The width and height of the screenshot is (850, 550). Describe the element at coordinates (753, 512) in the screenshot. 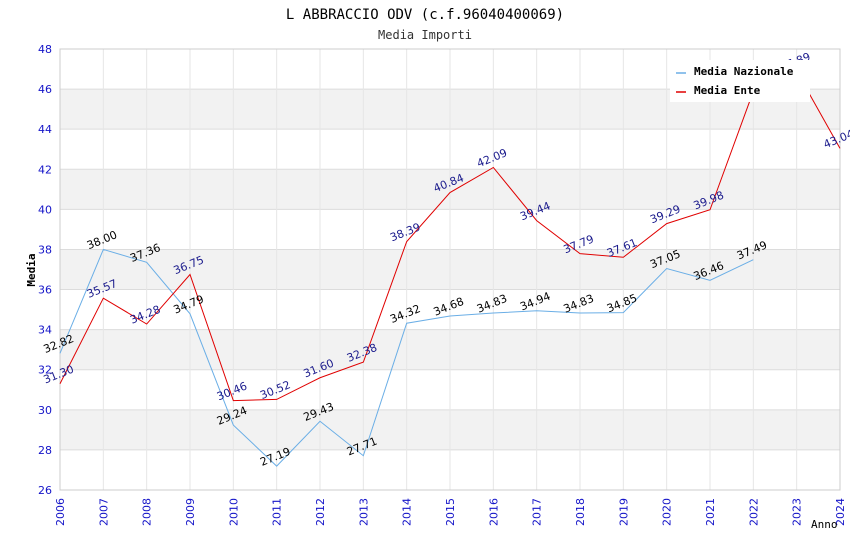

I see `x-tick-label: 2022` at that location.